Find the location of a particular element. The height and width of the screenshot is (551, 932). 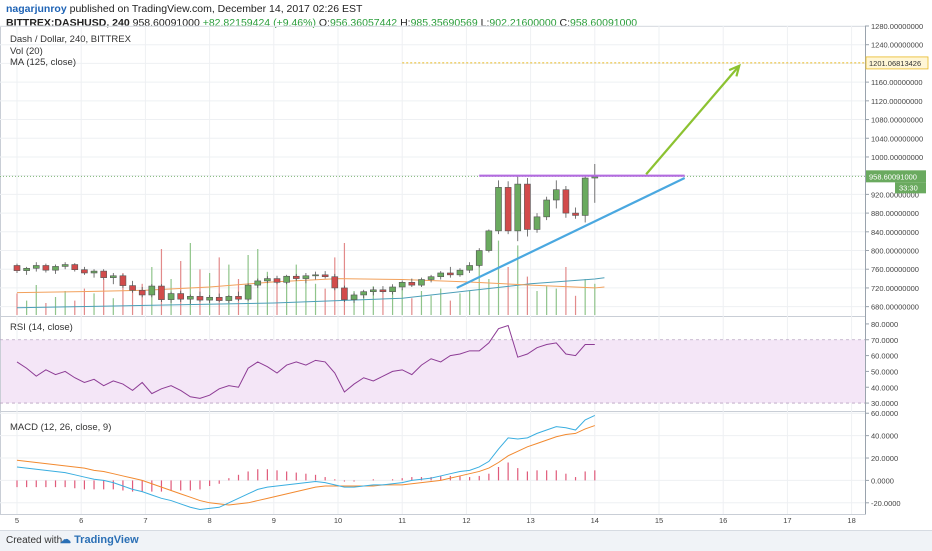

price-tick-label: 1280.00000000 is located at coordinates (897, 26).